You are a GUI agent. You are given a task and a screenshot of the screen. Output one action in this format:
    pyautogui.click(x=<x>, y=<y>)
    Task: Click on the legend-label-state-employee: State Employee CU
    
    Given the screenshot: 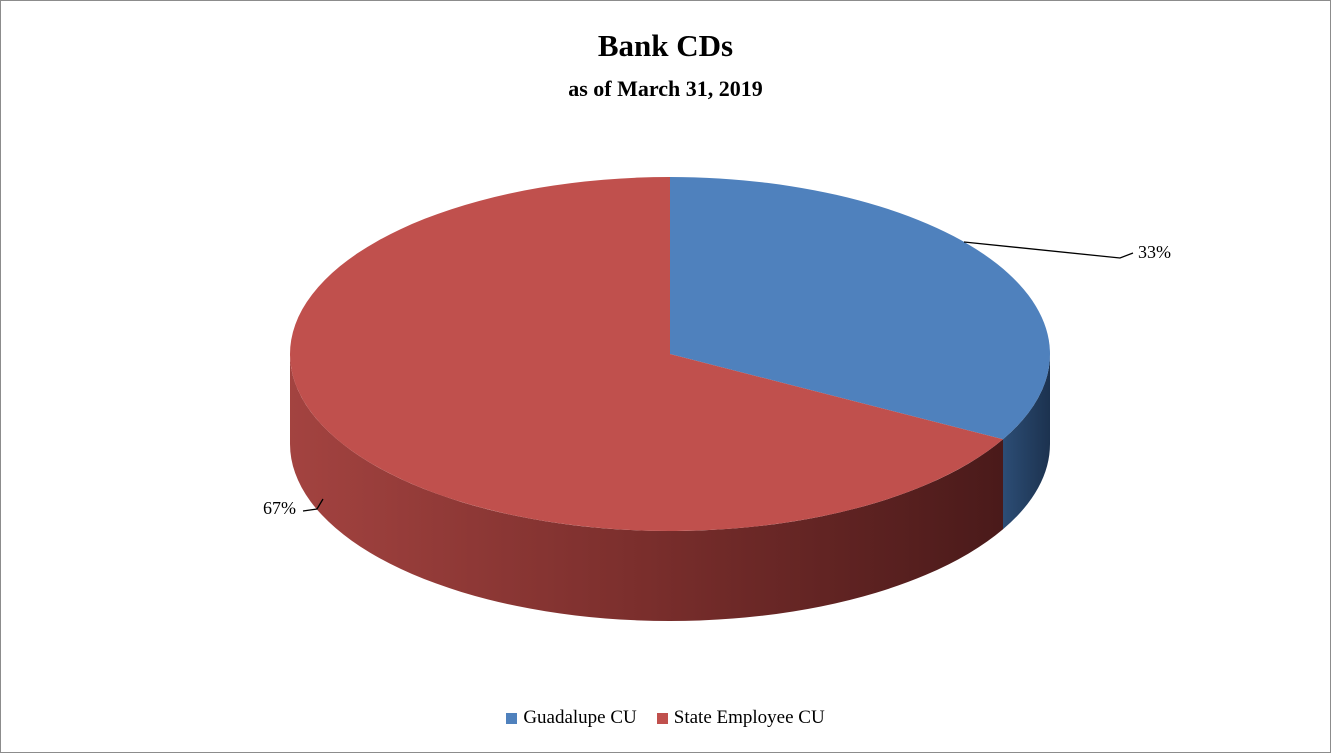 What is the action you would take?
    pyautogui.click(x=749, y=717)
    